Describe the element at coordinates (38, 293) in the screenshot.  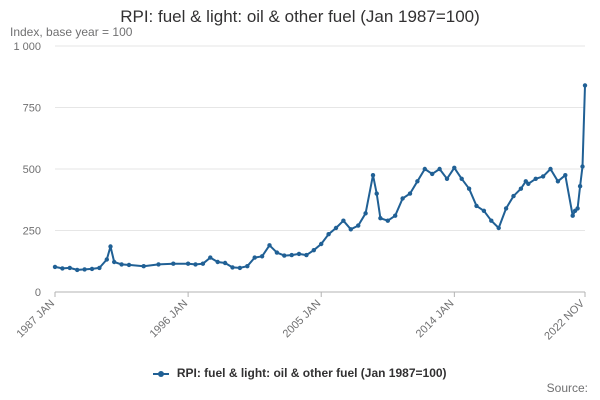
I see `y-tick-label: 0` at that location.